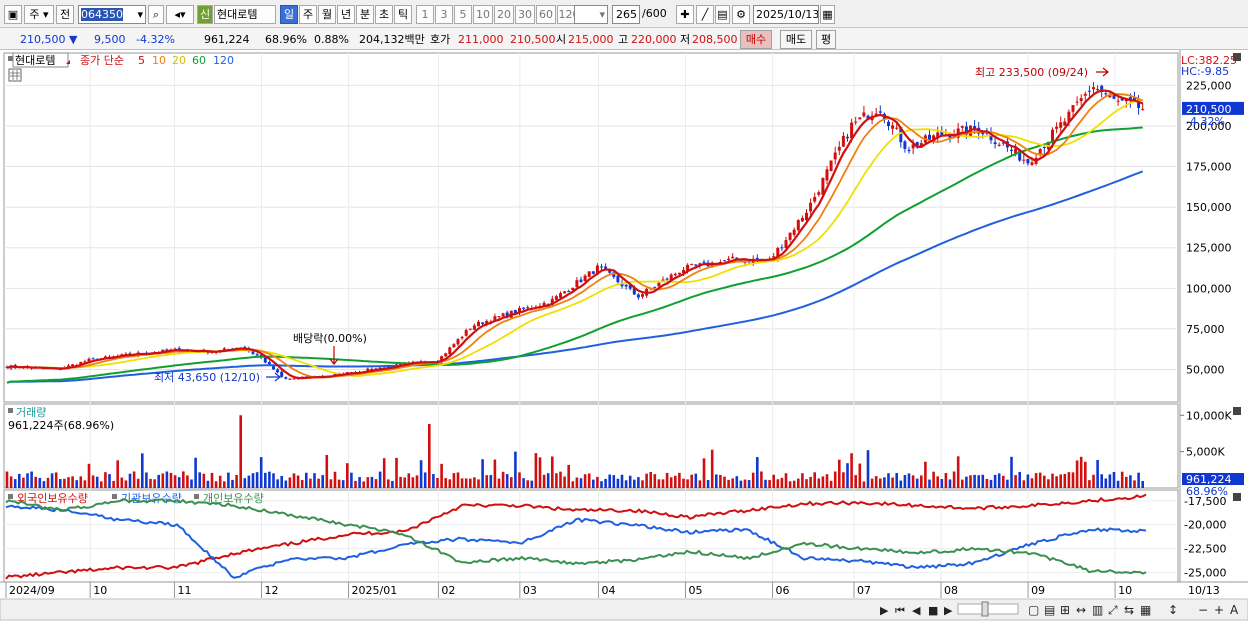 The image size is (1248, 621). I want to click on window-menu-icon: ▣, so click(13, 14).